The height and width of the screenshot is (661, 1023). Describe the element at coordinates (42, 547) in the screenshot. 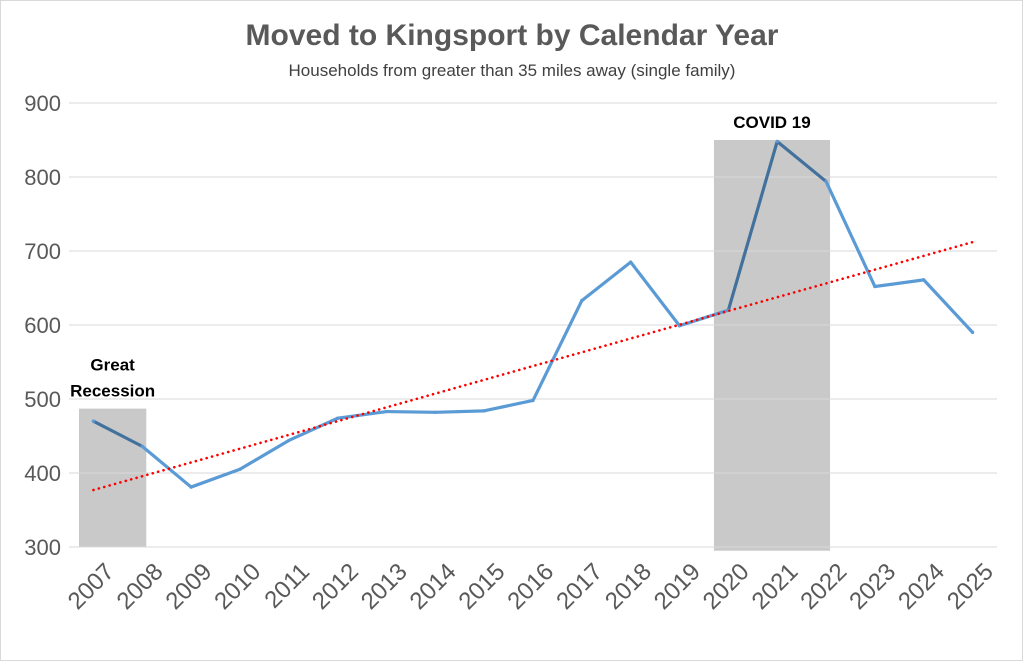

I see `y-tick-label: 300` at that location.